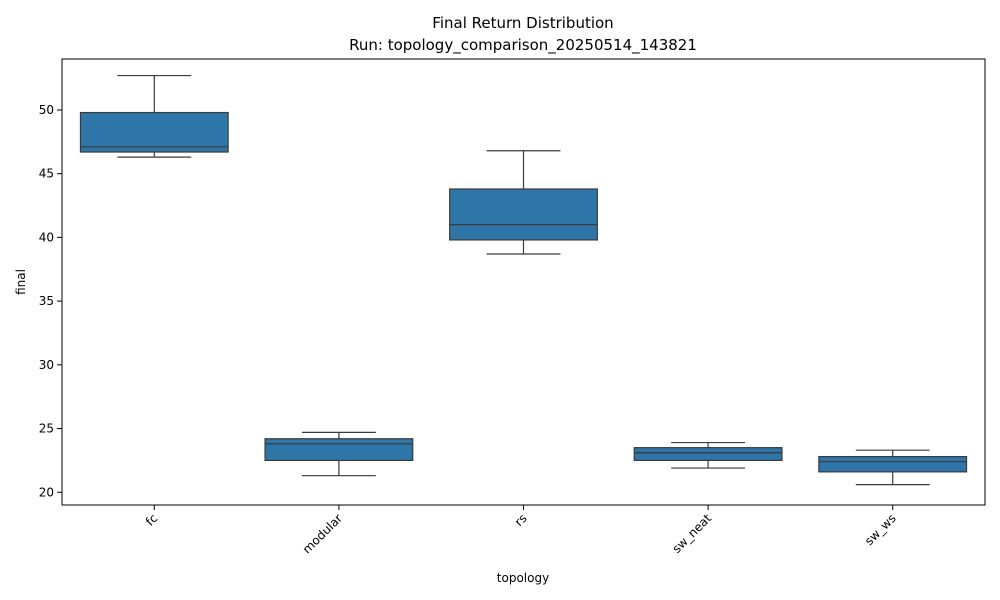 The width and height of the screenshot is (1000, 600). I want to click on x-tick-label: sw_ws, so click(880, 529).